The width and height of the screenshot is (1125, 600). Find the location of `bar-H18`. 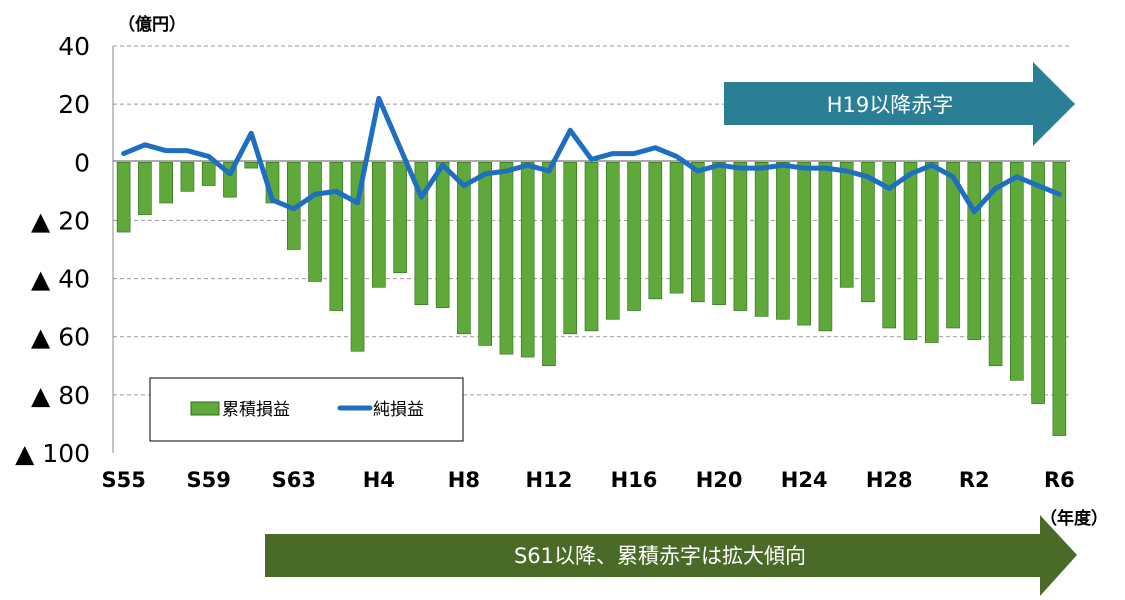

bar-H18 is located at coordinates (676, 227).